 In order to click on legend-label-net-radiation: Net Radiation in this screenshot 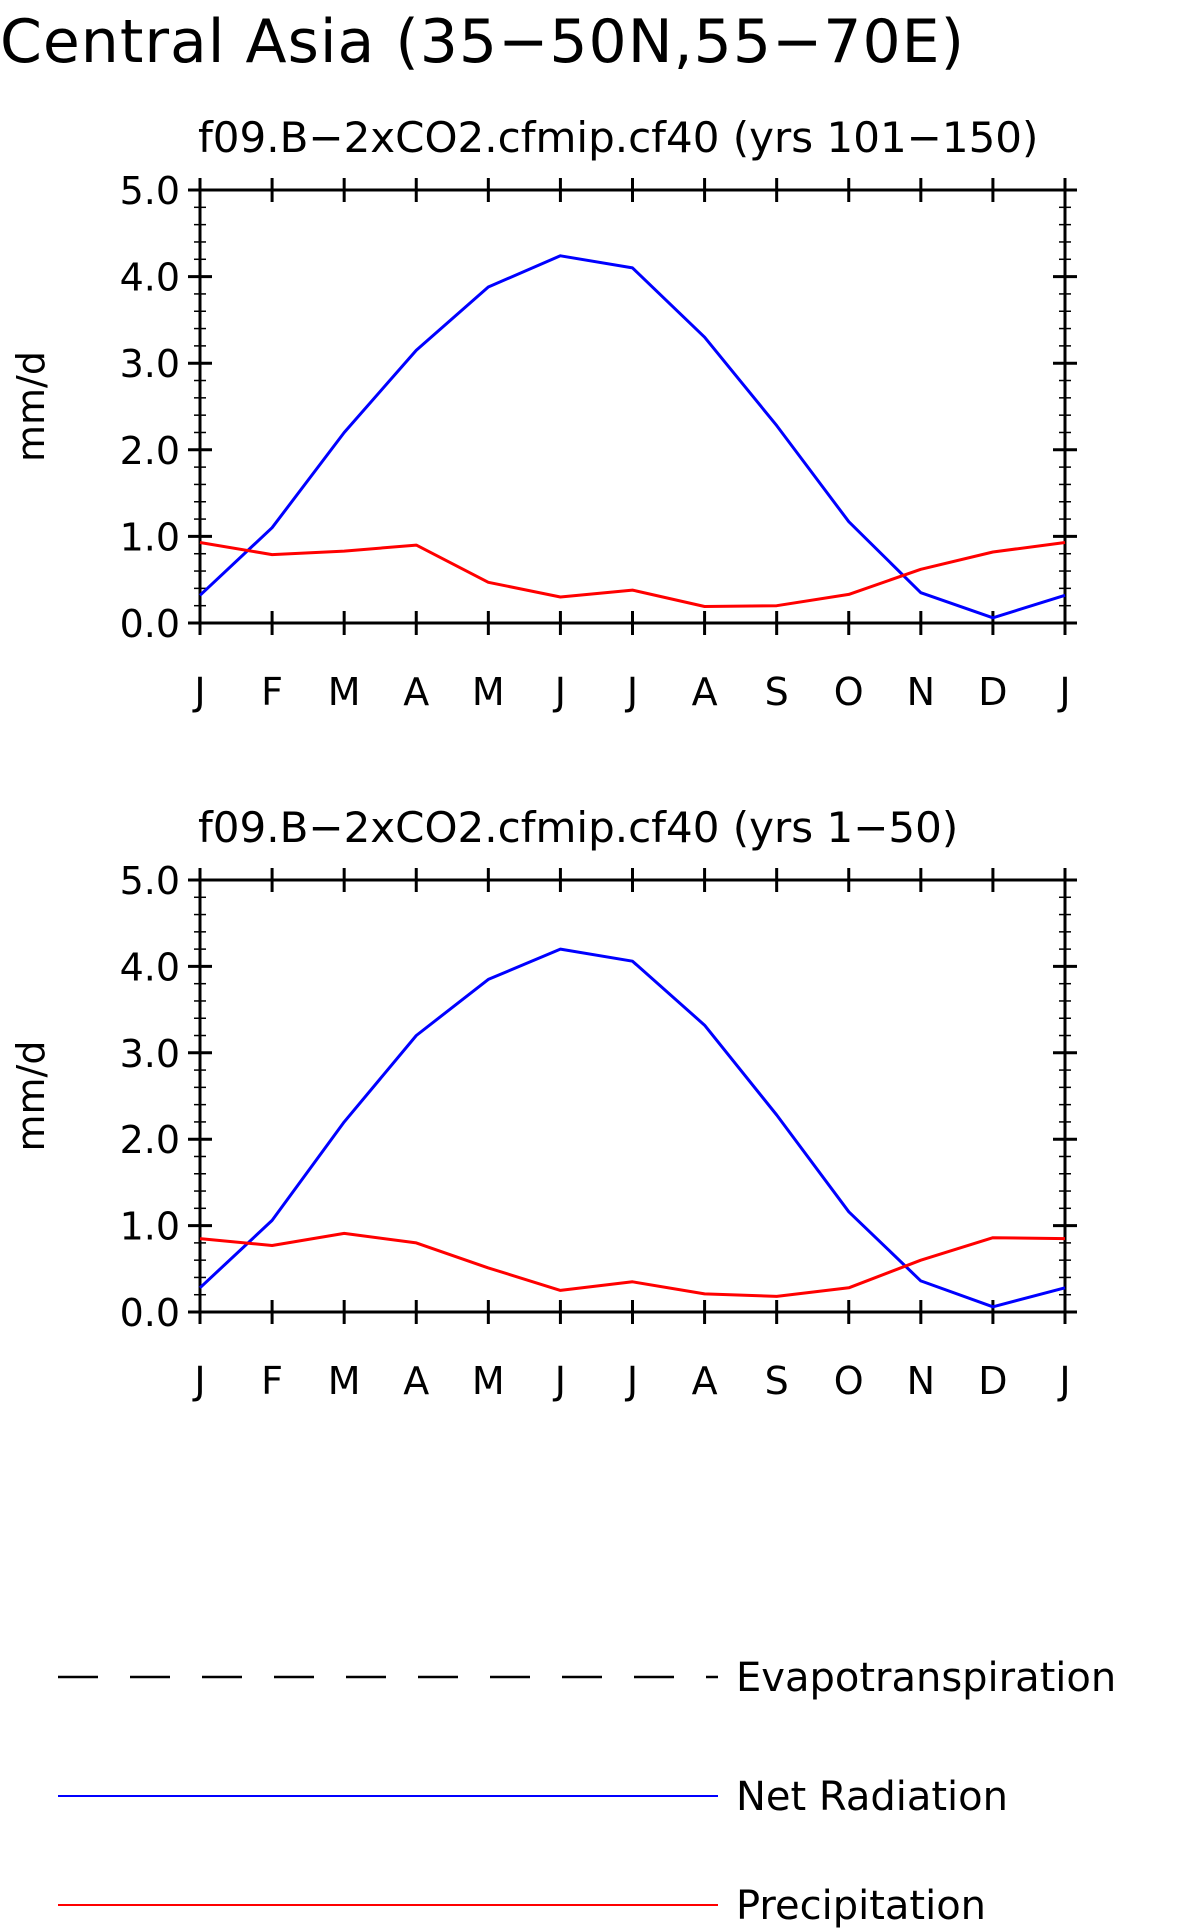, I will do `click(872, 1797)`.